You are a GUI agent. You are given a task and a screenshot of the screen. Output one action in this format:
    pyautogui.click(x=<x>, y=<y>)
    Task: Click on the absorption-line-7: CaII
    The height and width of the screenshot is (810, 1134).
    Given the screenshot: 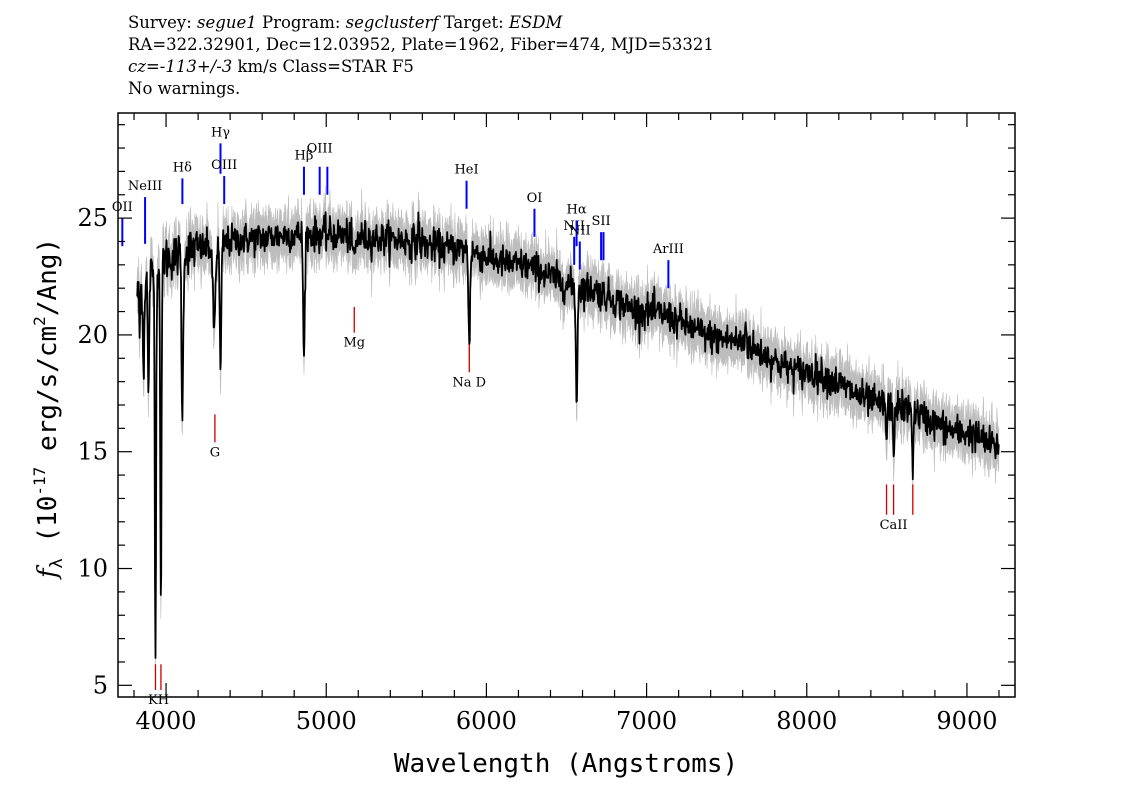 What is the action you would take?
    pyautogui.click(x=894, y=508)
    